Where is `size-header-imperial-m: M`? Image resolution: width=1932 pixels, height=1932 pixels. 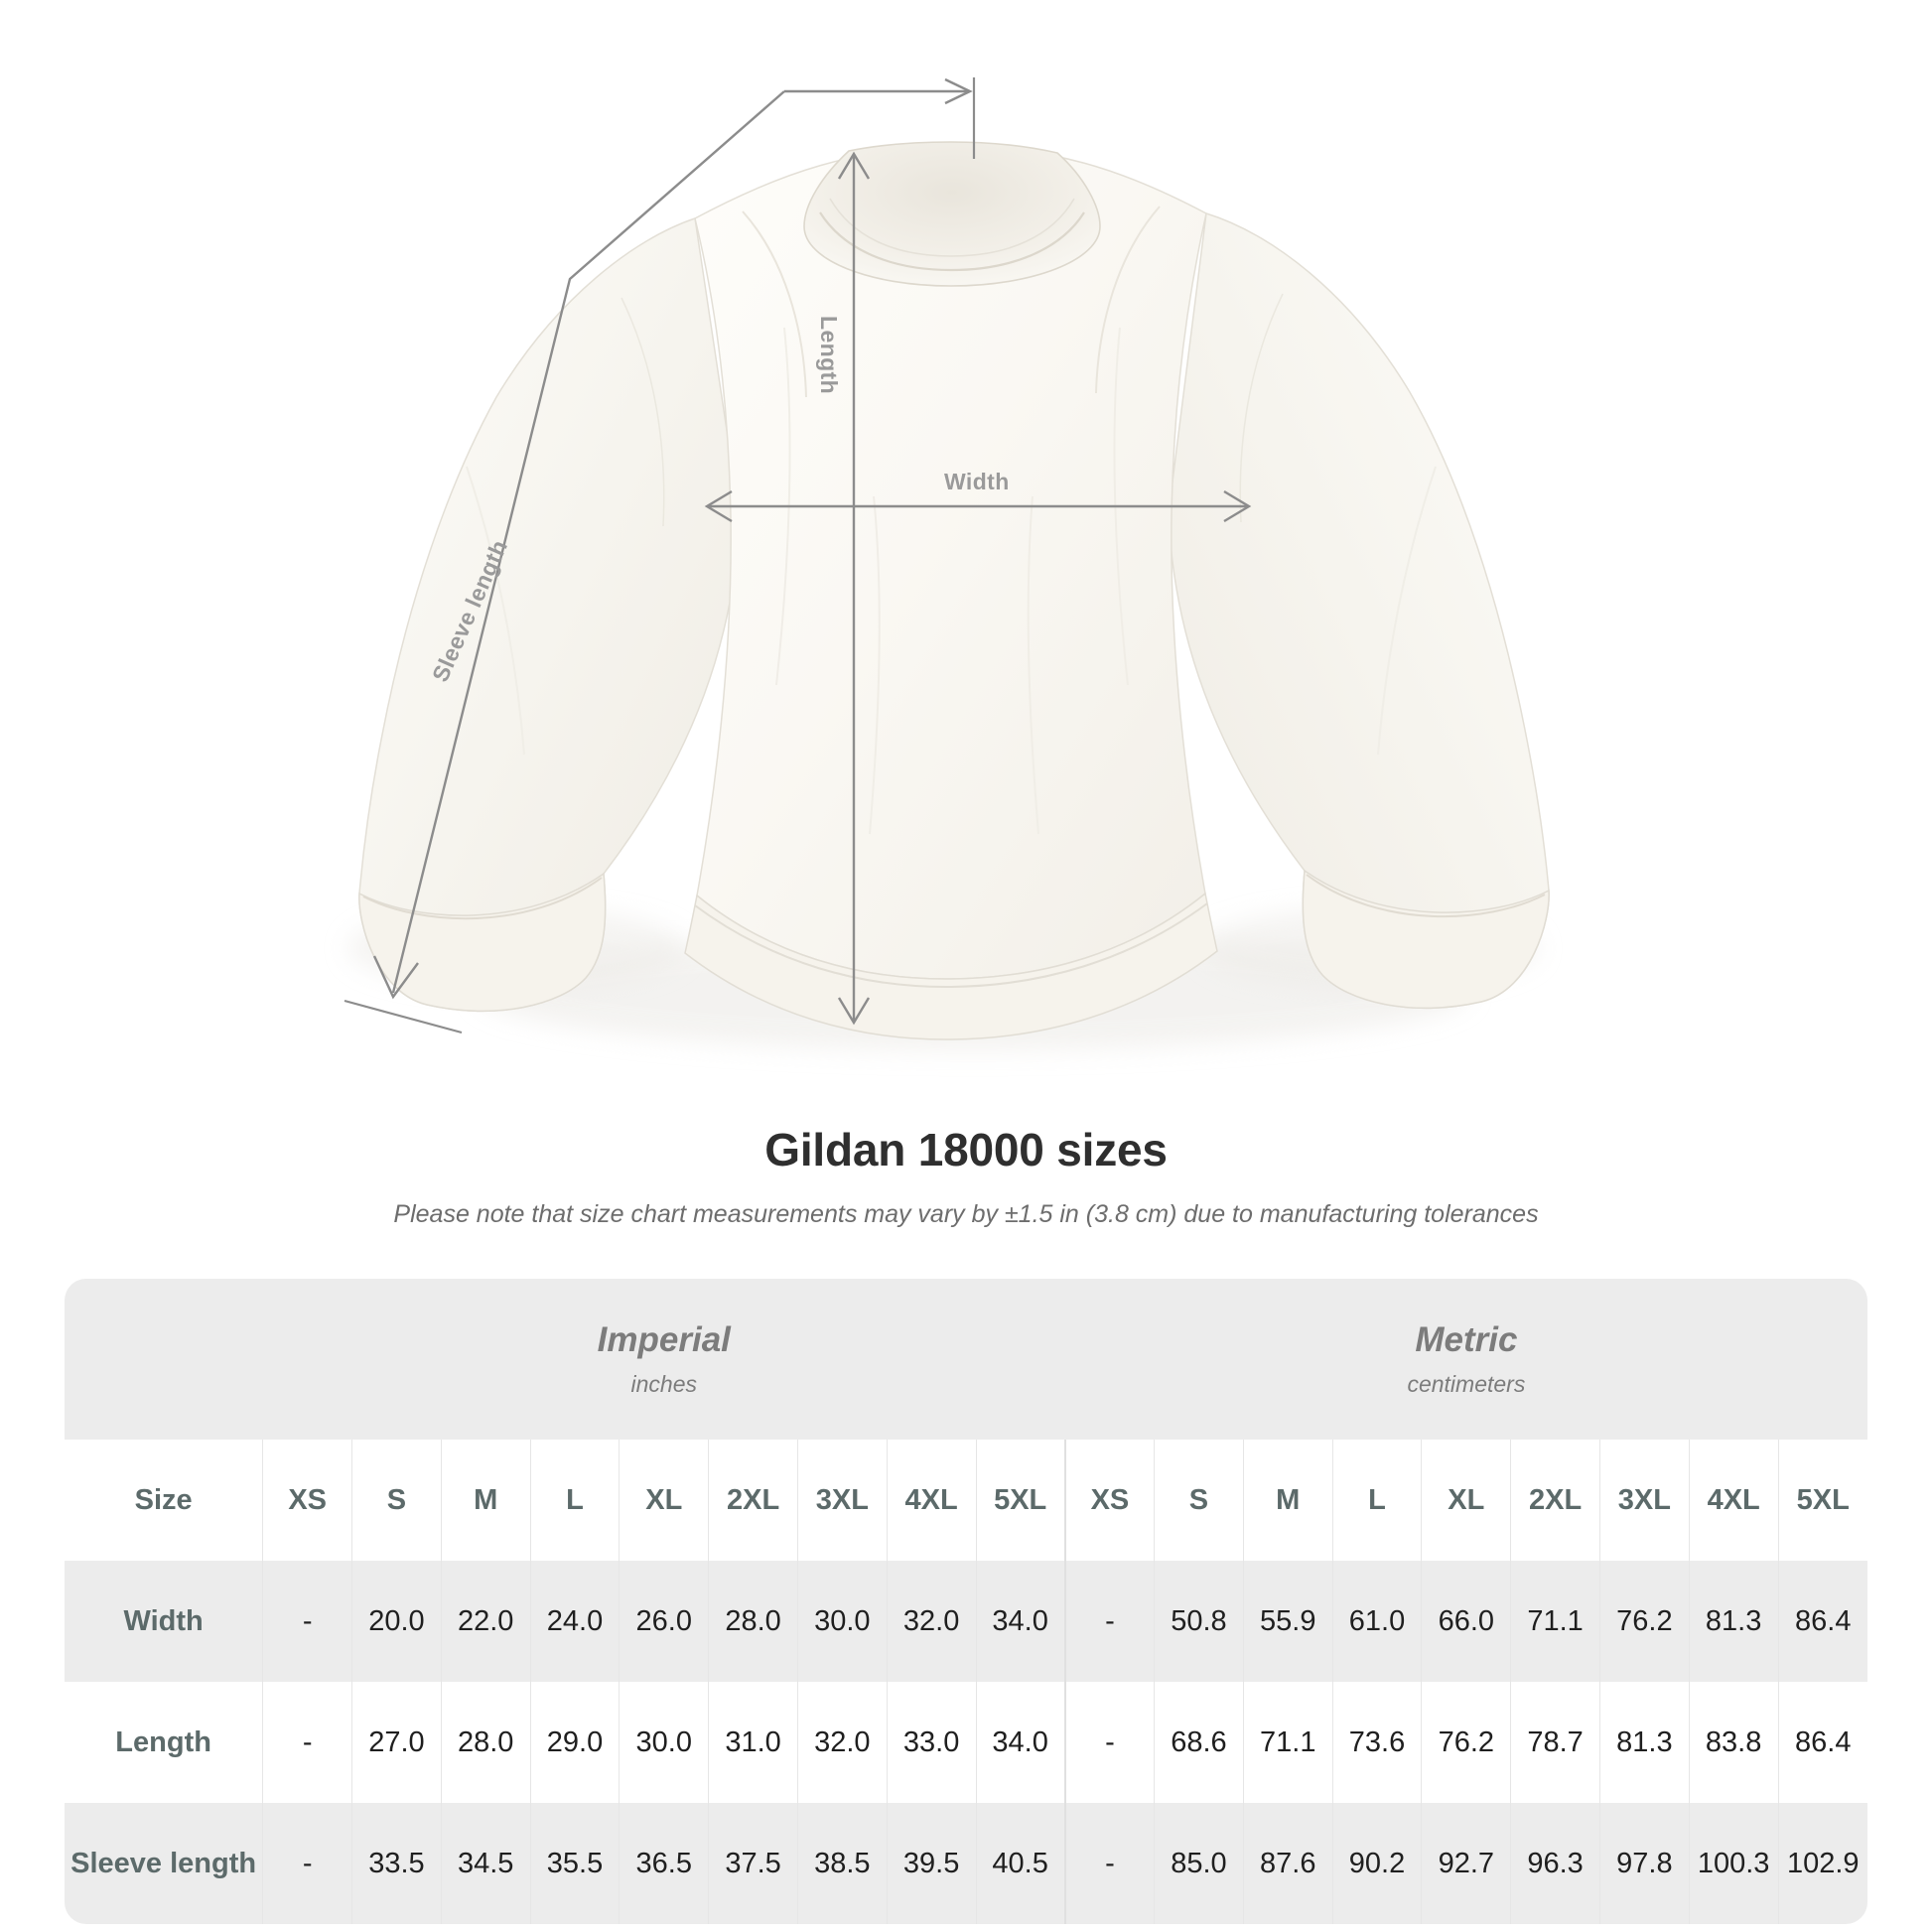
size-header-imperial-m: M is located at coordinates (486, 1501).